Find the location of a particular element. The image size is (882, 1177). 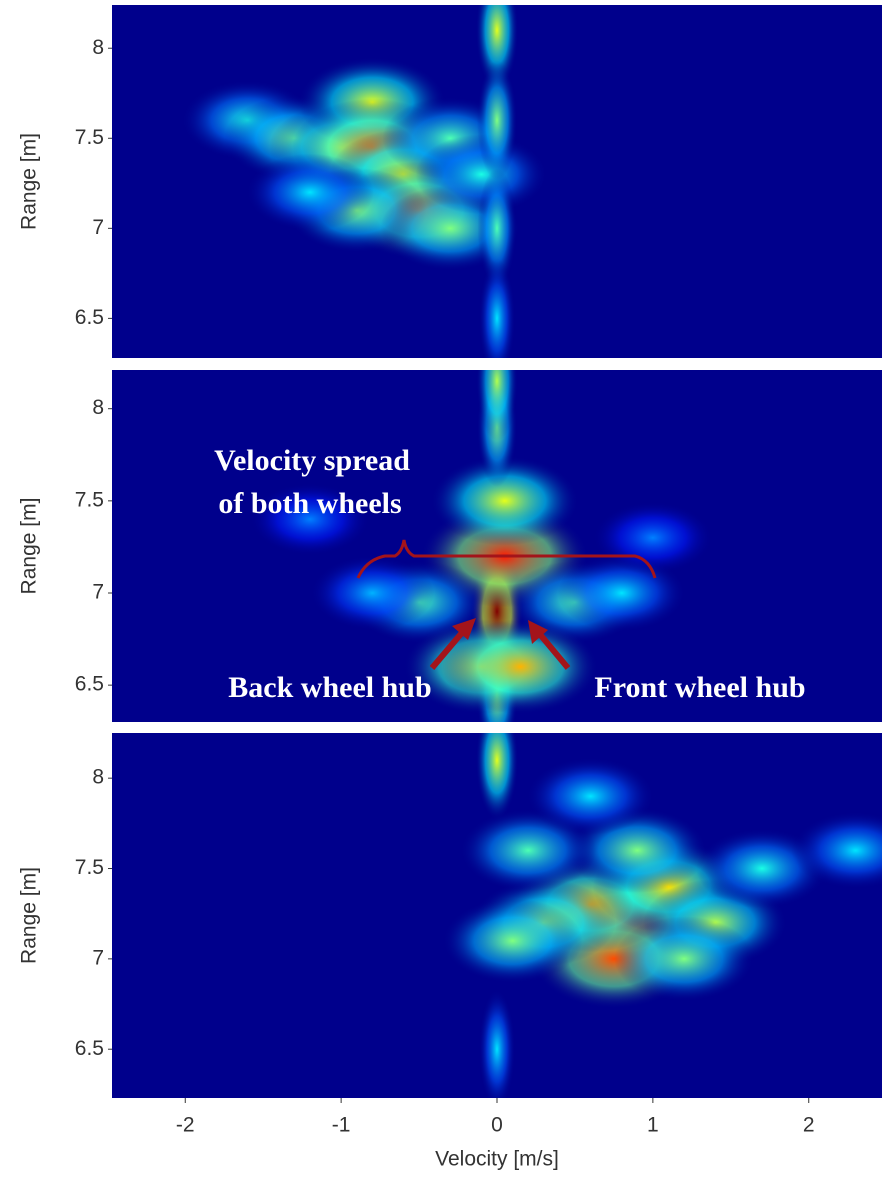

x-tick-label: -1 is located at coordinates (341, 1125).